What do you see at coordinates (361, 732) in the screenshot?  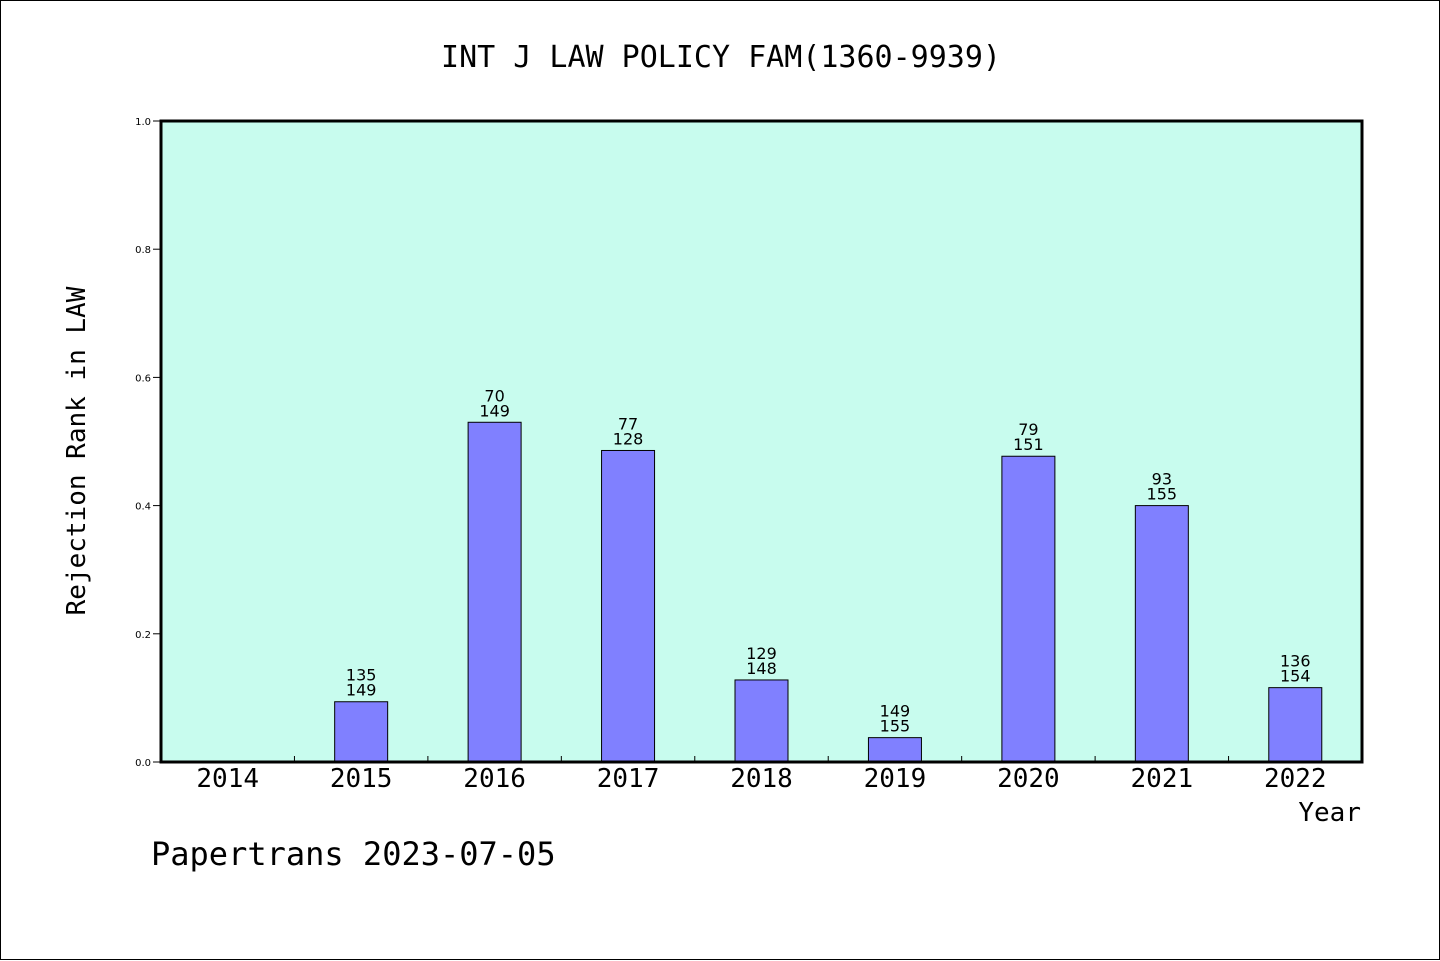 I see `bar-2015` at bounding box center [361, 732].